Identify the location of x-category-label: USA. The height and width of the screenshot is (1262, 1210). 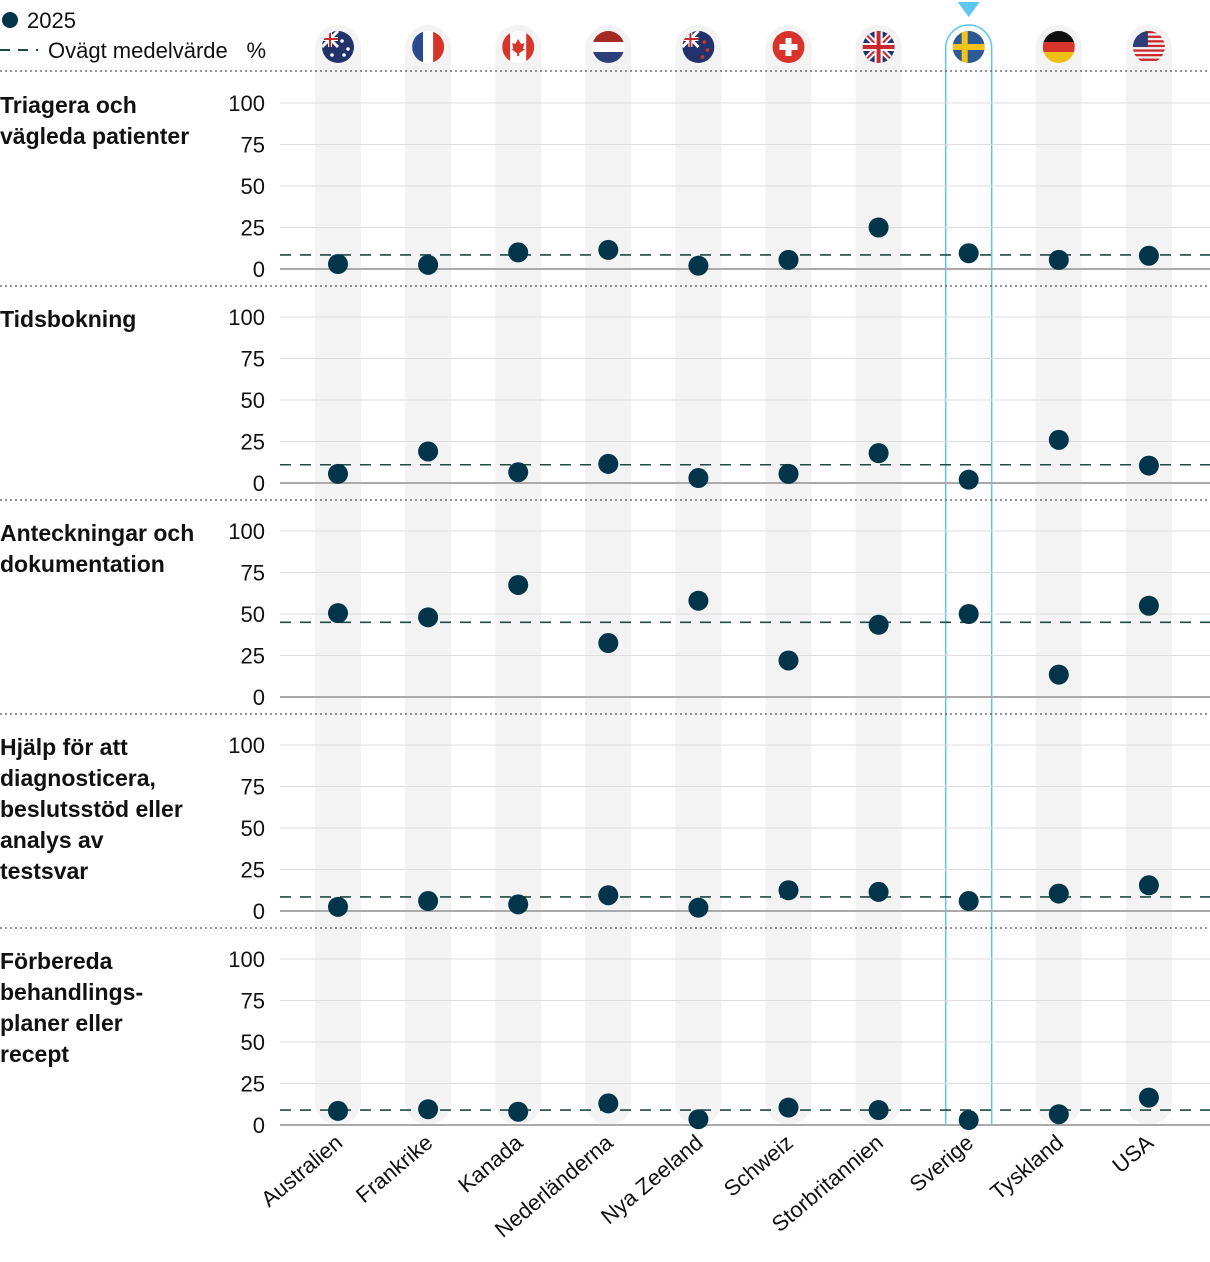
(1132, 1153).